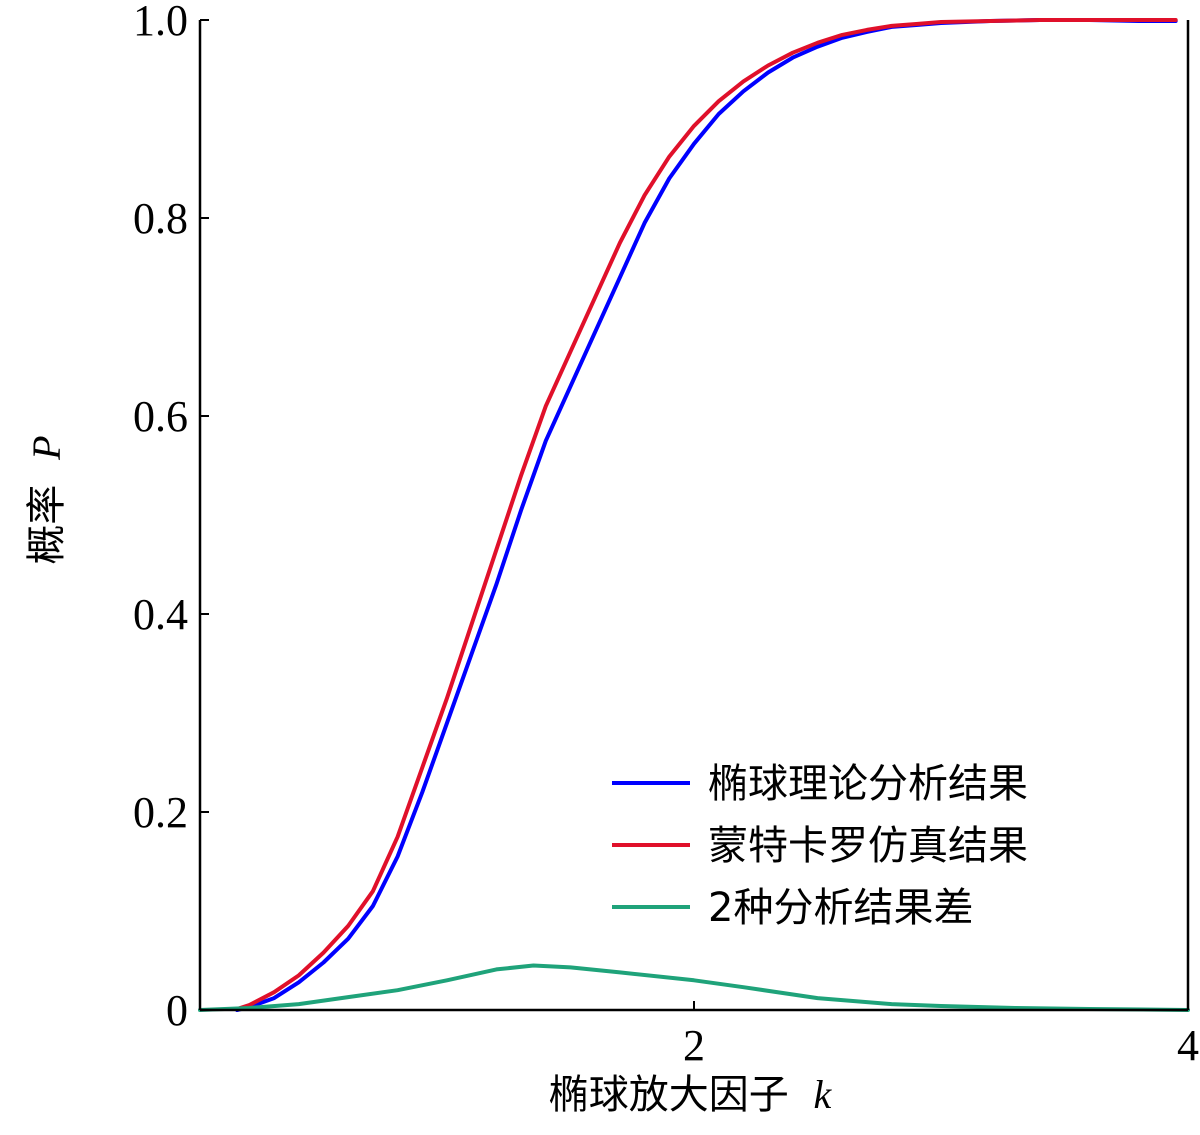 The width and height of the screenshot is (1200, 1135). What do you see at coordinates (868, 846) in the screenshot?
I see `legend-label-2: 蒙特卡罗仿真结果` at bounding box center [868, 846].